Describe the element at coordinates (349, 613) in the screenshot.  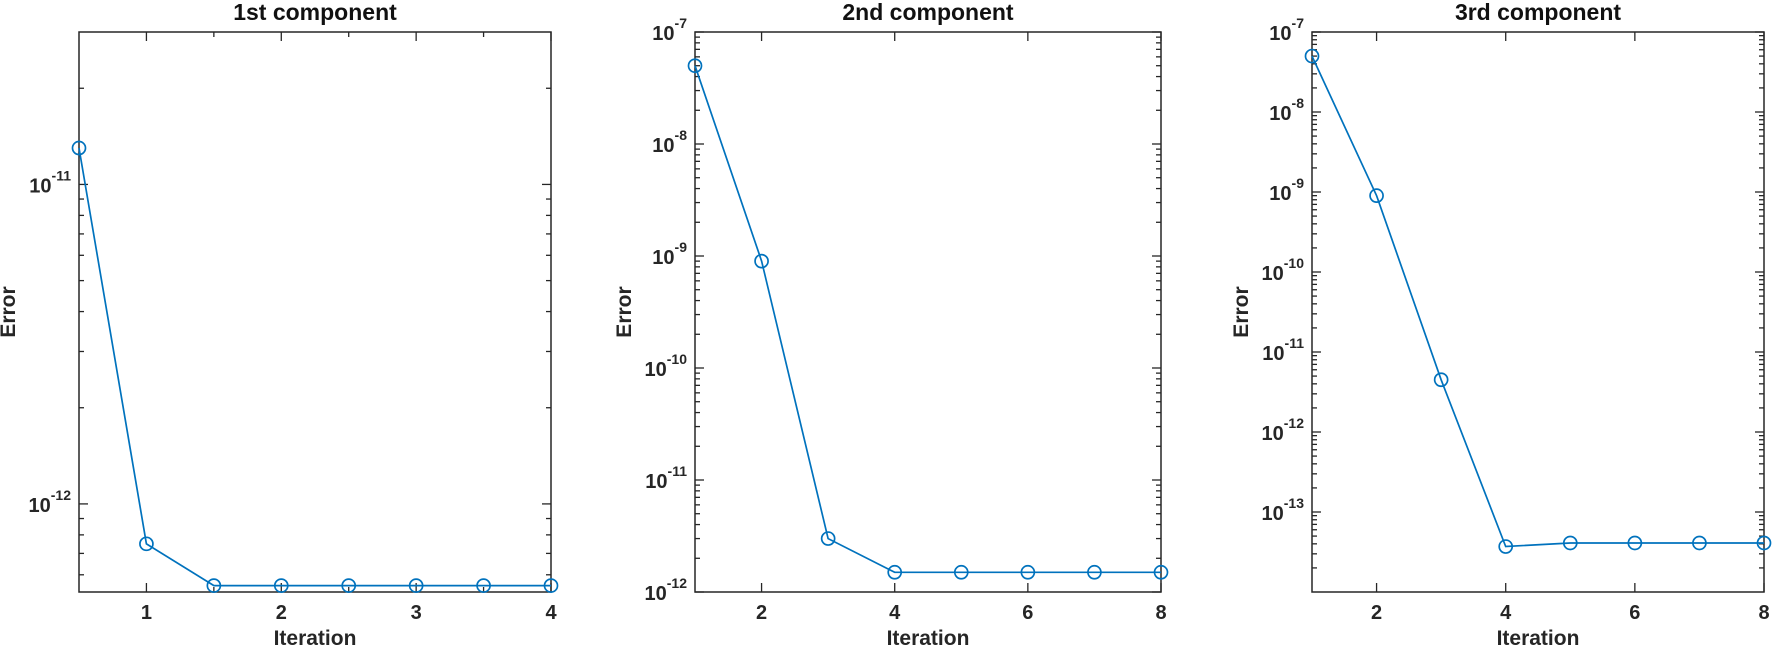
I see `x-tick-labels: 1 2 3 4` at that location.